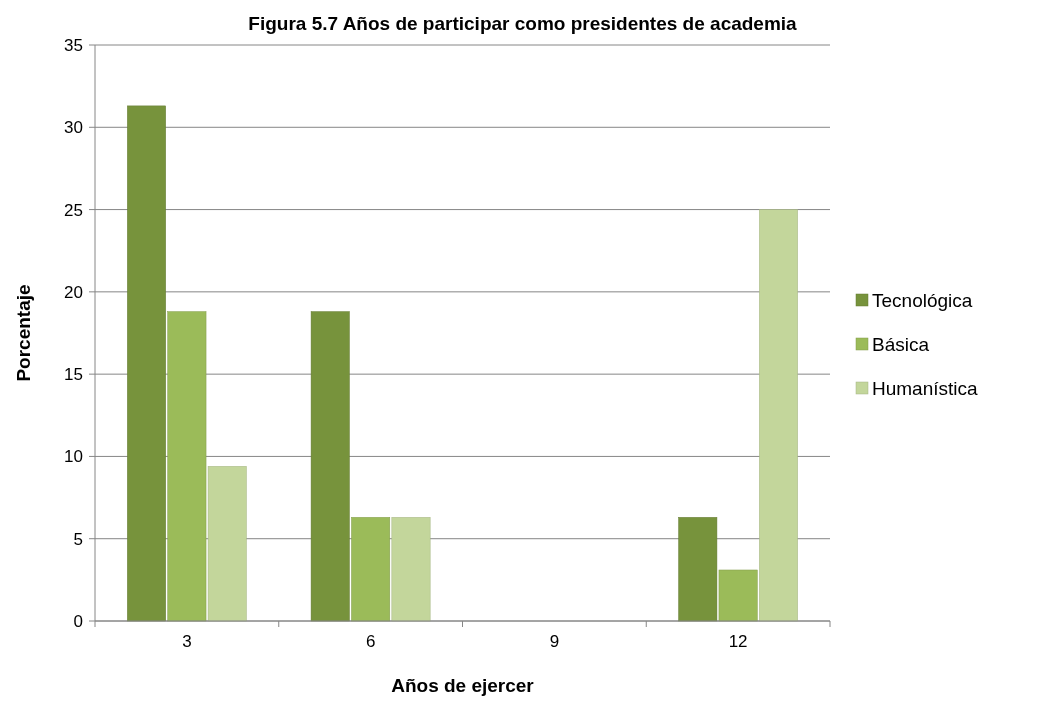  Describe the element at coordinates (78, 621) in the screenshot. I see `y-tick-label: 0` at that location.